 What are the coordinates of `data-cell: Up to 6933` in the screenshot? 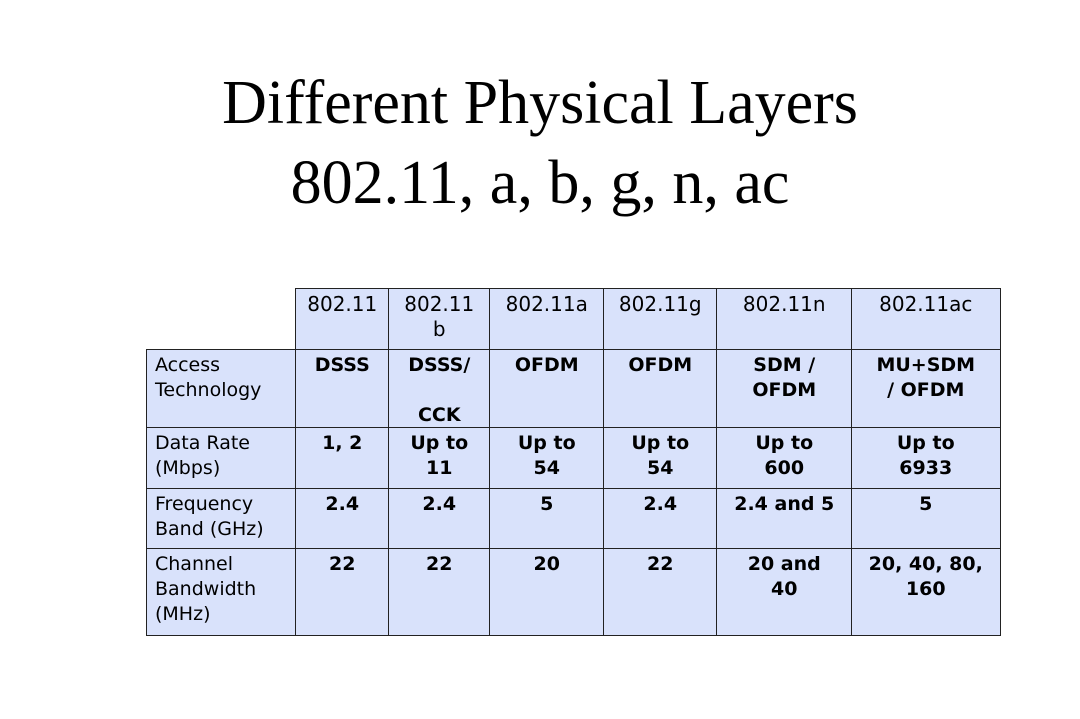 It's located at (926, 458).